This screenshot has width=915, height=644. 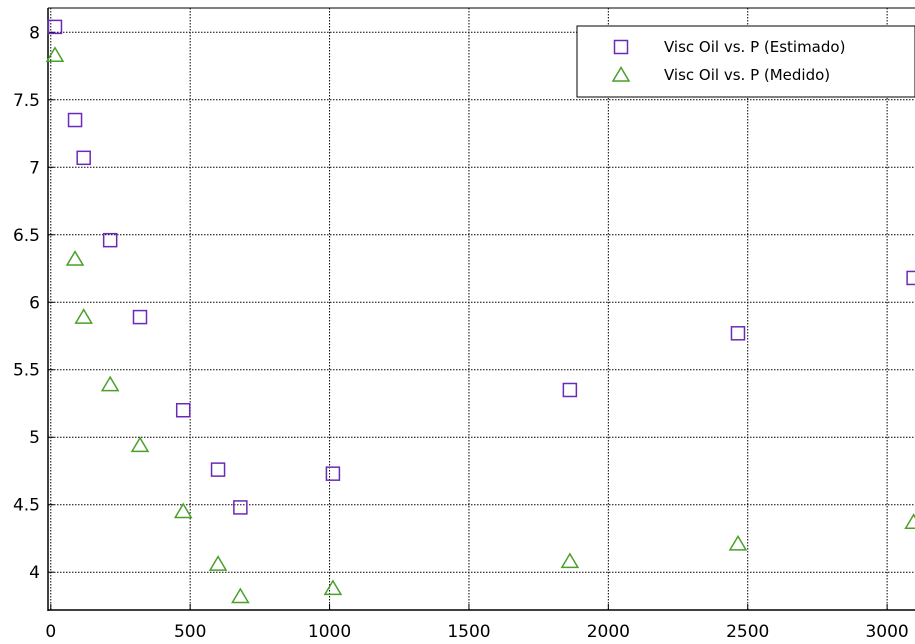 I want to click on y-tick-label: 6.5, so click(x=26, y=236).